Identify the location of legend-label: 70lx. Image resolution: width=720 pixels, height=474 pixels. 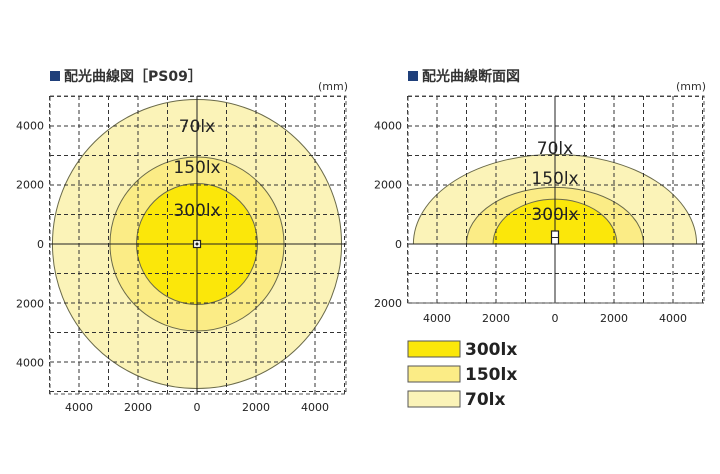
(485, 400).